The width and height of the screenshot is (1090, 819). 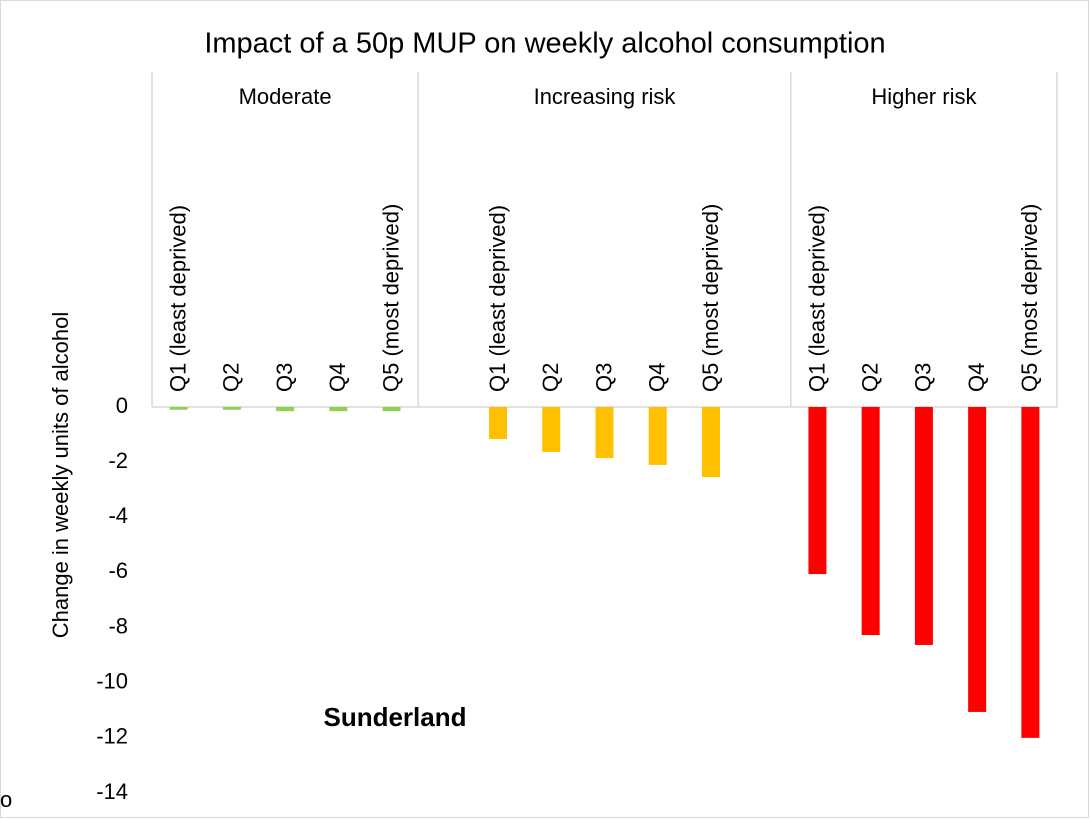 What do you see at coordinates (112, 681) in the screenshot?
I see `y-tick-label: -10` at bounding box center [112, 681].